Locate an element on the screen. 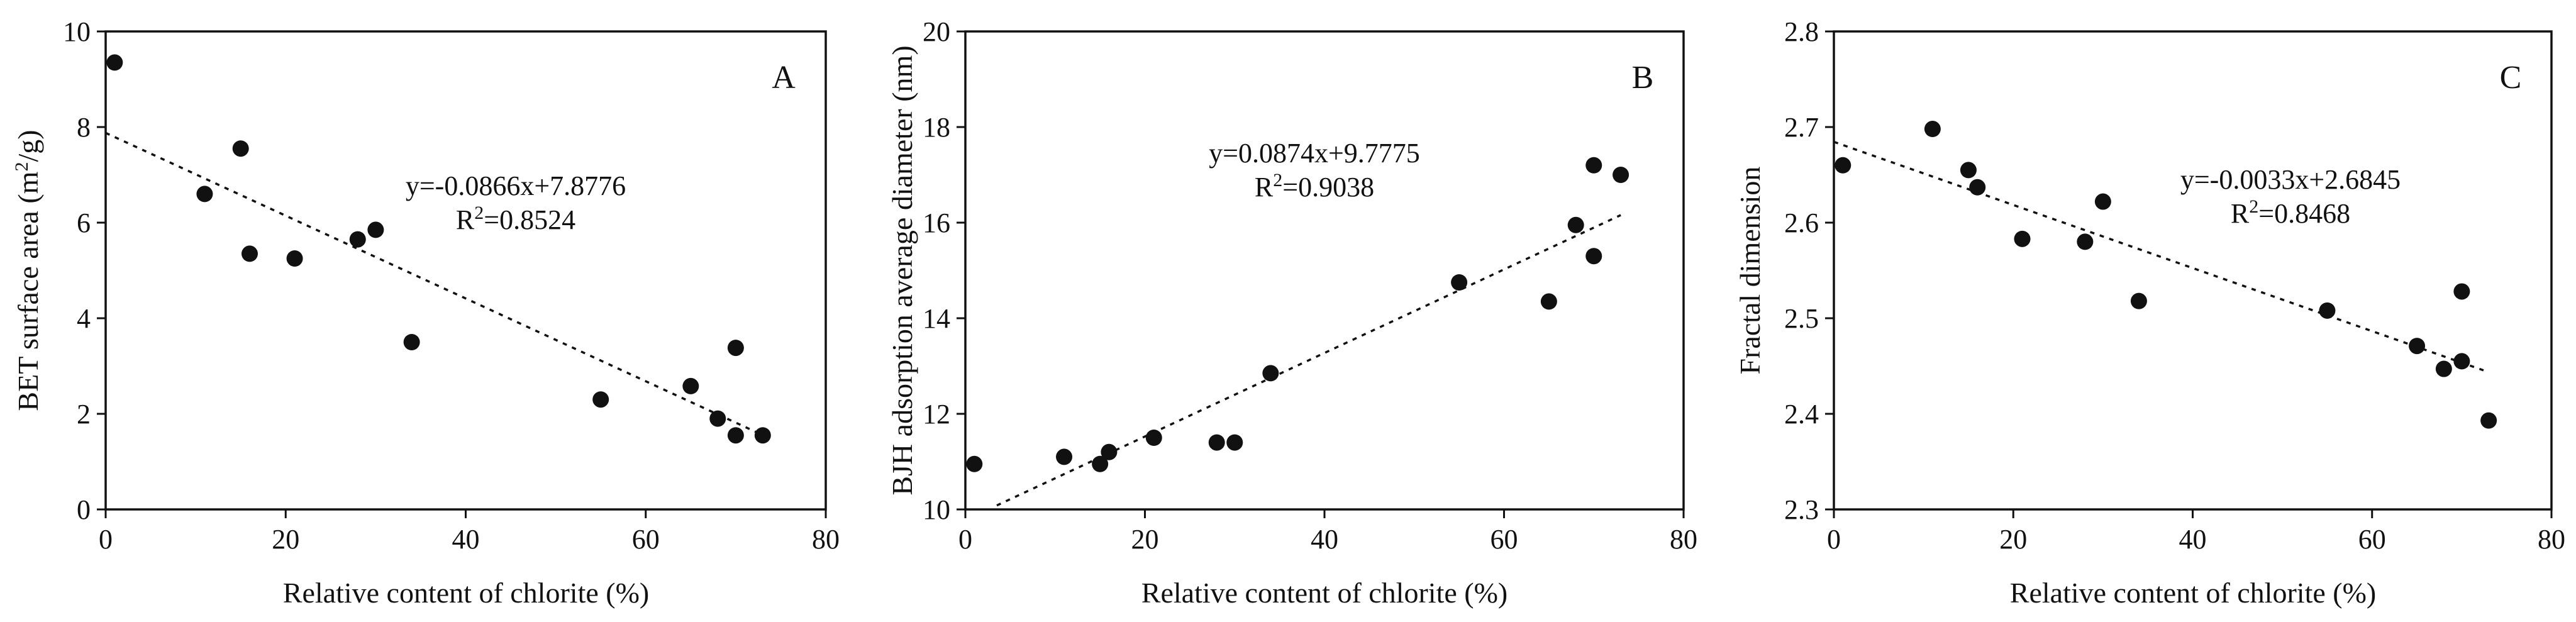  regression-equation: y=-0.0866x+7.8776 is located at coordinates (516, 185).